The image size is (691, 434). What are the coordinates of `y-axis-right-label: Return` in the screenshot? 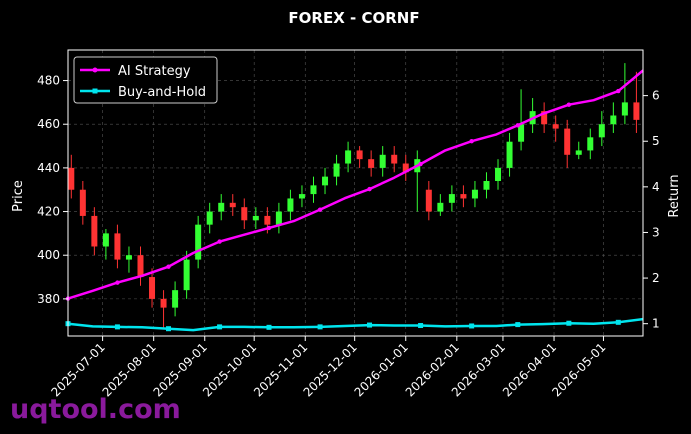 It's located at (674, 195).